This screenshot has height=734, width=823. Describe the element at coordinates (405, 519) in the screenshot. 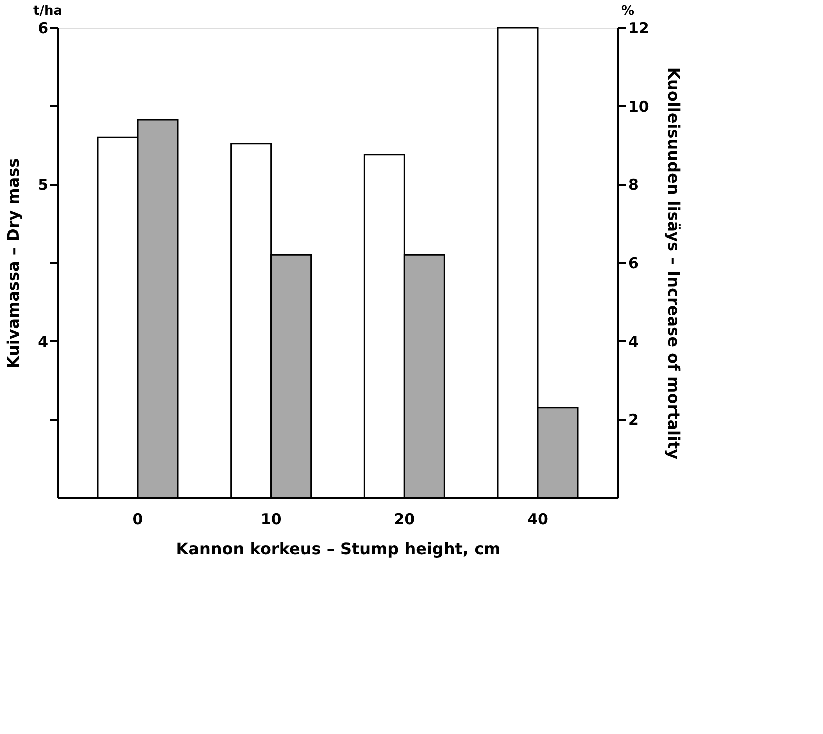

I see `x-tick-label: 20` at that location.